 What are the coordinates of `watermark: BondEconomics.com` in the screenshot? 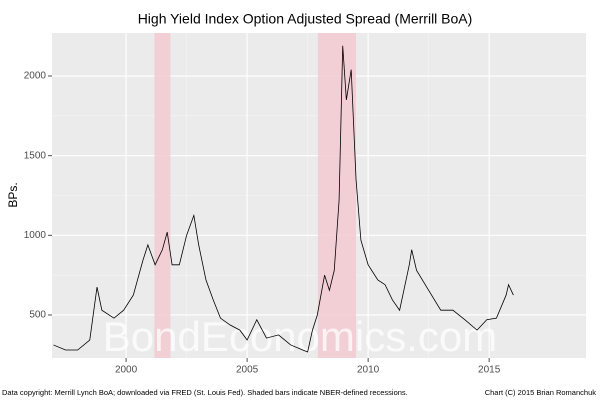 It's located at (300, 336).